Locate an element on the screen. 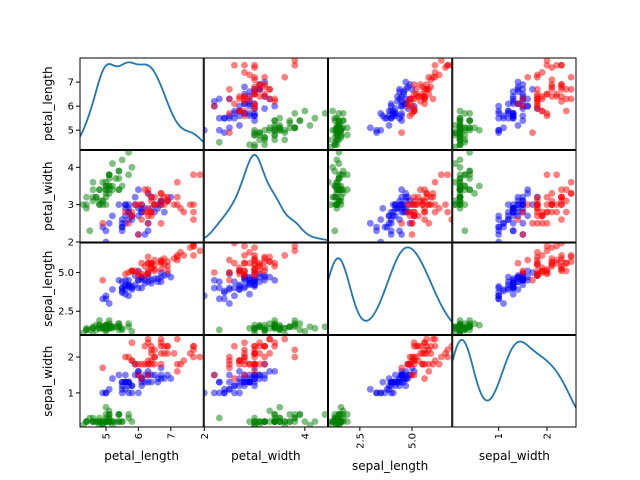 The width and height of the screenshot is (640, 480). y-axis-label-petal_width: petal_width is located at coordinates (48, 196).